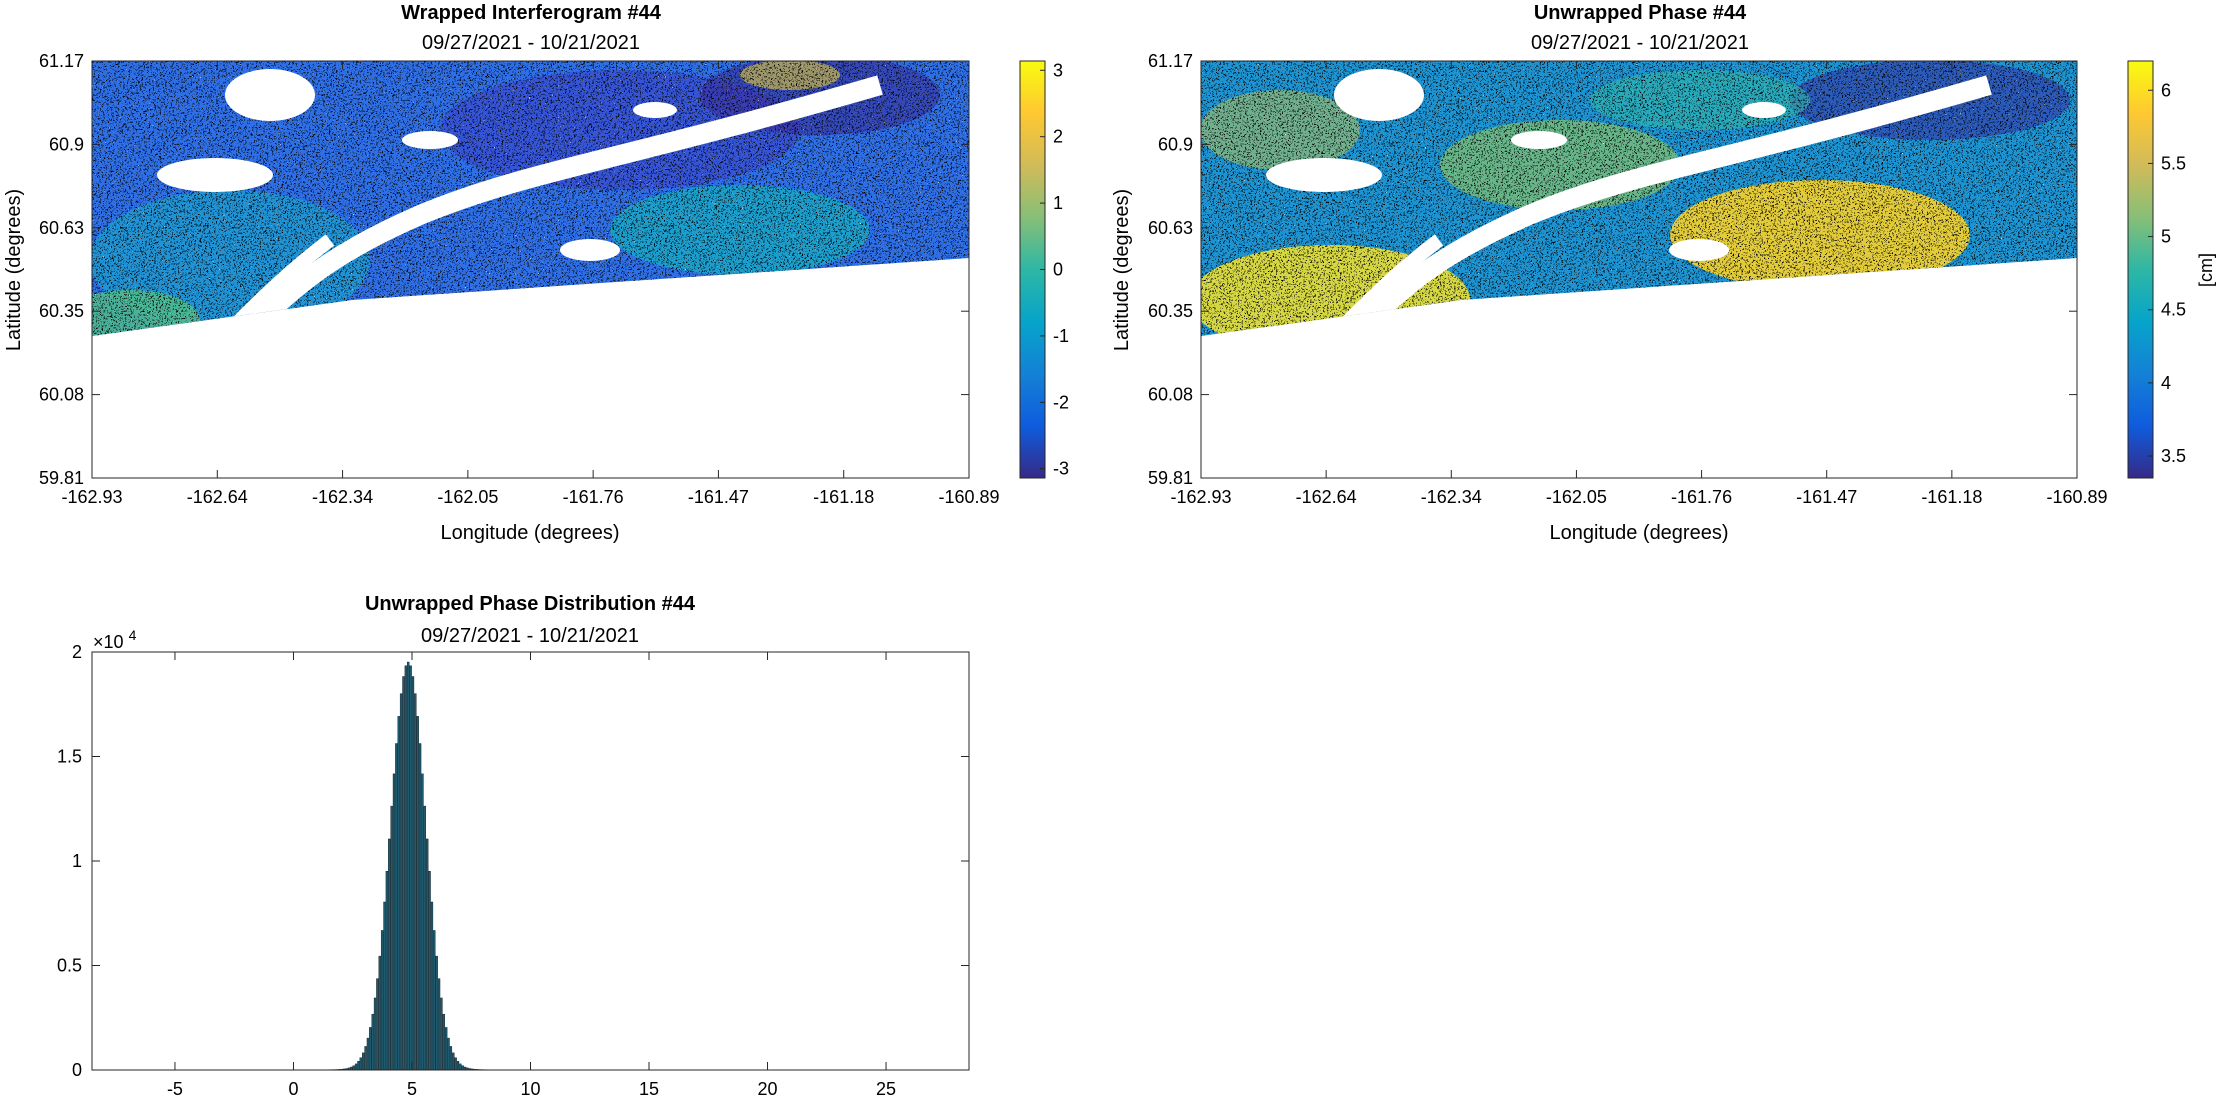 This screenshot has width=2219, height=1107. I want to click on wrapped-colorbar-tick-label: 3, so click(1058, 70).